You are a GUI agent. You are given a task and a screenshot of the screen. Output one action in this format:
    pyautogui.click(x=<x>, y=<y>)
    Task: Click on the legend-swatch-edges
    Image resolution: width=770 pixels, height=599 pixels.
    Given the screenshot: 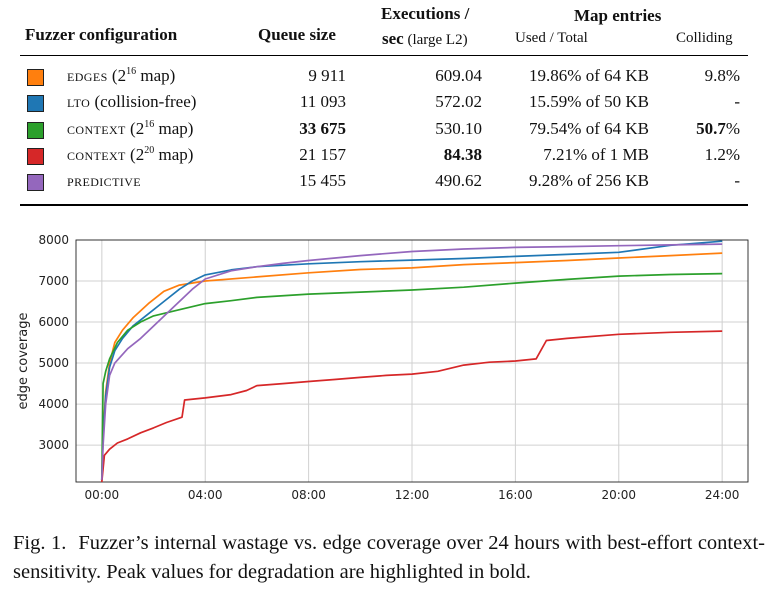 What is the action you would take?
    pyautogui.click(x=35, y=77)
    